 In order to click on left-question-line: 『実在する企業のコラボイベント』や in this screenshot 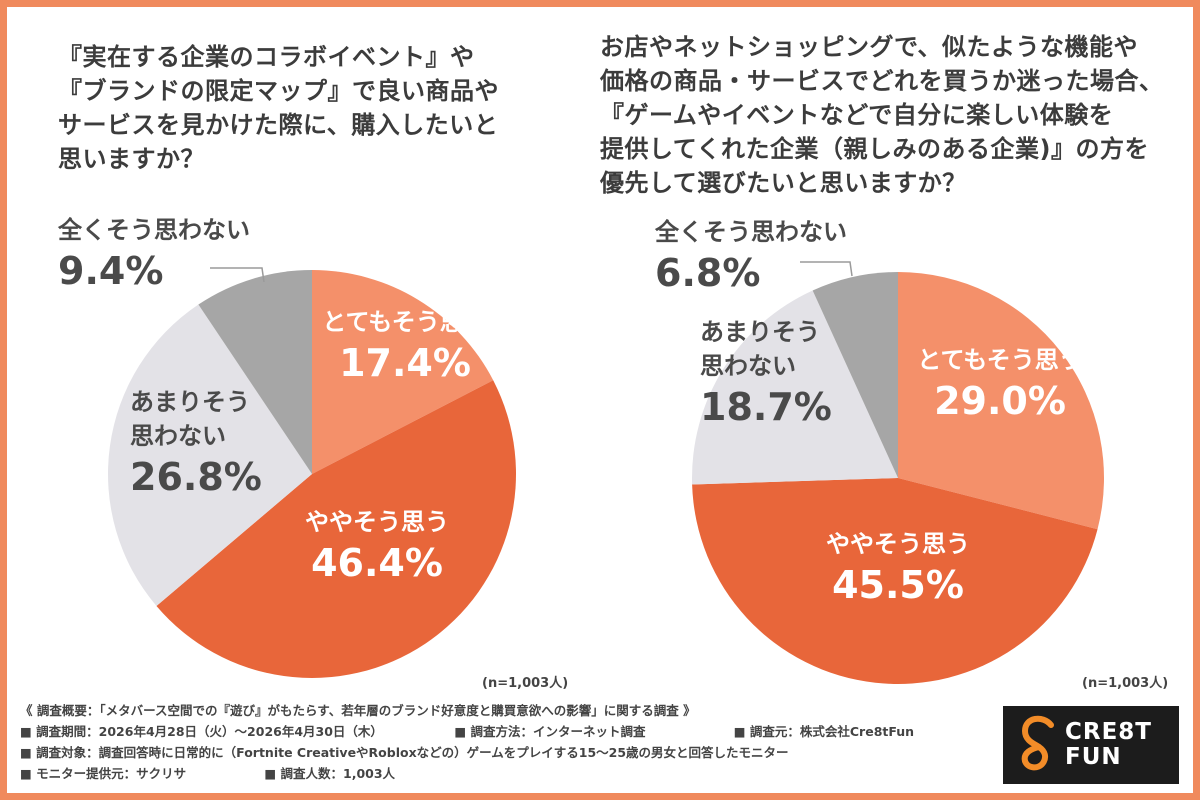, I will do `click(266, 57)`.